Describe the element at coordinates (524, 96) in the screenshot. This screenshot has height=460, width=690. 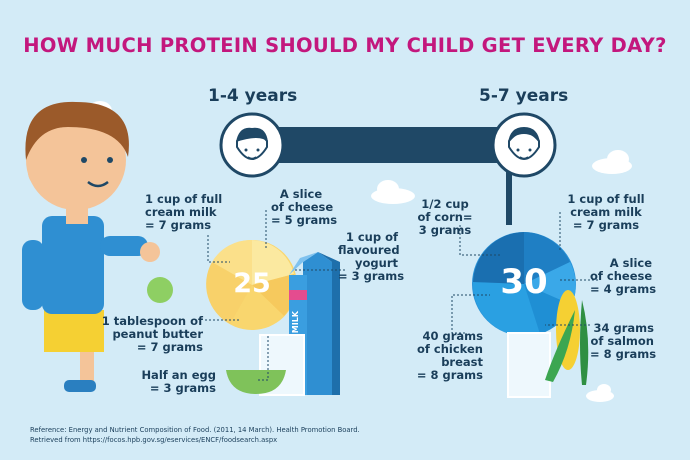
I see `age-label-5-7: 5-7 years` at that location.